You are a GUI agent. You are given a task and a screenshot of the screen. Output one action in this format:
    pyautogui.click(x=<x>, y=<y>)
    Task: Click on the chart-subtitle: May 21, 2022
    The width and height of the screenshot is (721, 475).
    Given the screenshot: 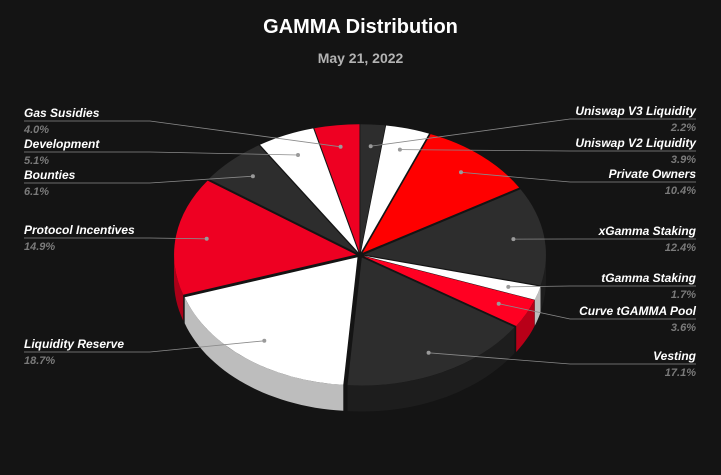 What is the action you would take?
    pyautogui.click(x=360, y=58)
    